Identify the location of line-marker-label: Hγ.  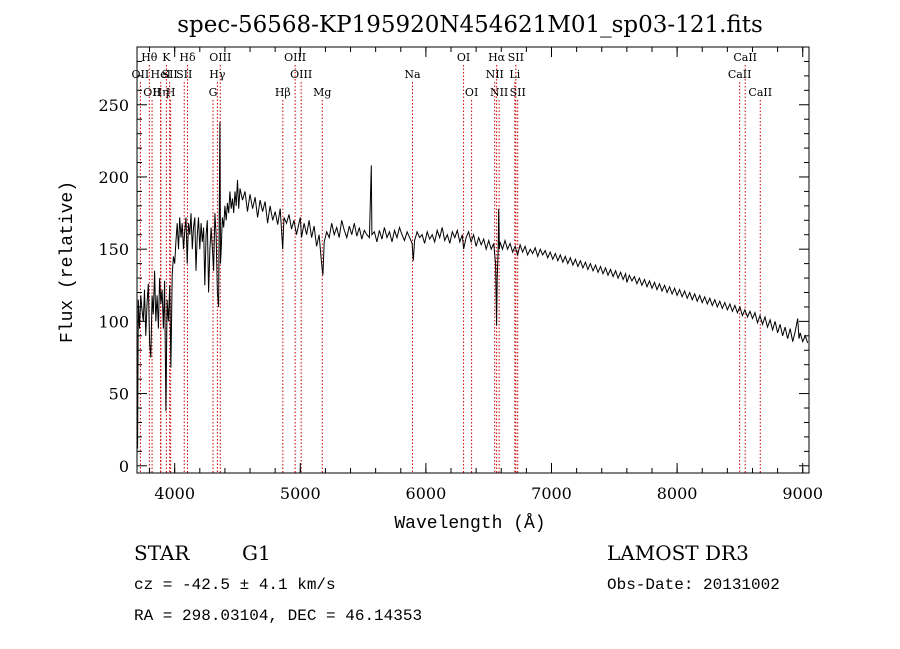
(217, 74).